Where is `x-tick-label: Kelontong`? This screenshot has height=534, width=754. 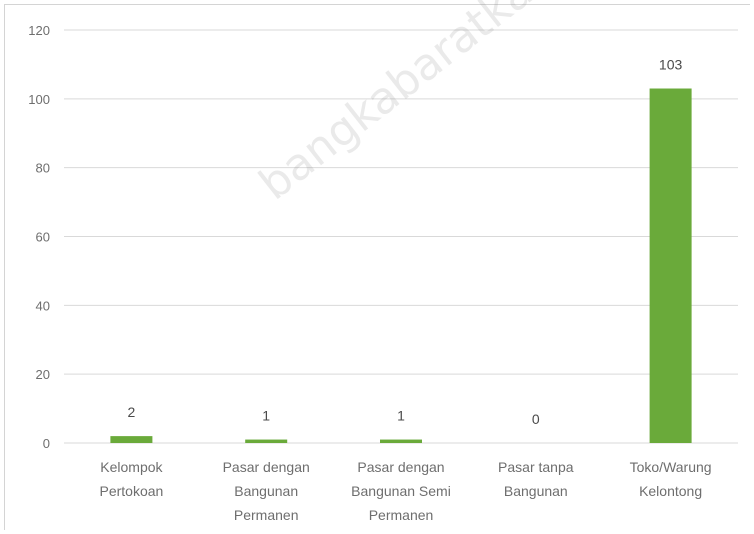
x-tick-label: Kelontong is located at coordinates (670, 491).